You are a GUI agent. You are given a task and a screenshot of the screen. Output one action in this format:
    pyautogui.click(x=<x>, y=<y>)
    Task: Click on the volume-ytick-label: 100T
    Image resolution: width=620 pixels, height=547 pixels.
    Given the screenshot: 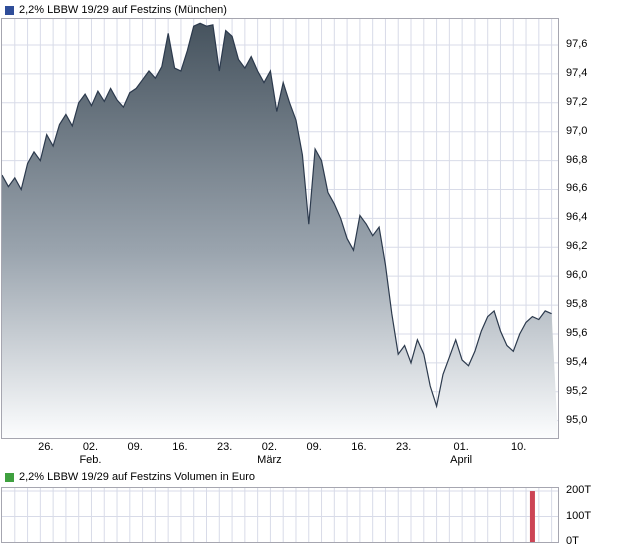 What is the action you would take?
    pyautogui.click(x=579, y=515)
    